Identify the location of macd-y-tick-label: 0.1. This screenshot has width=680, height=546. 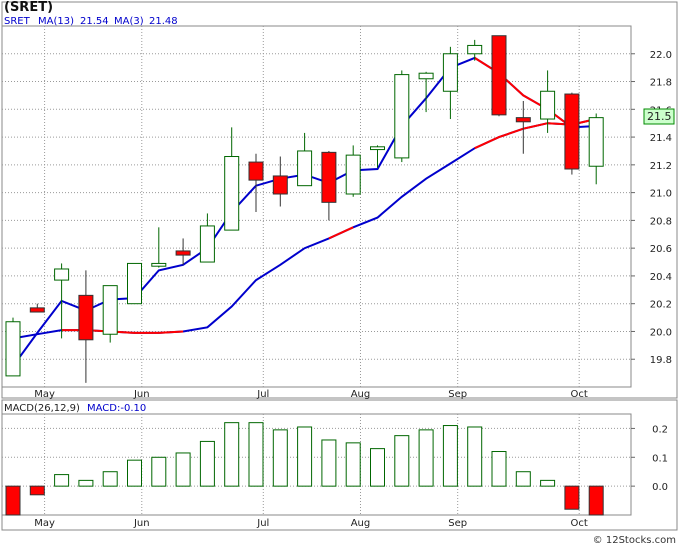
(660, 458).